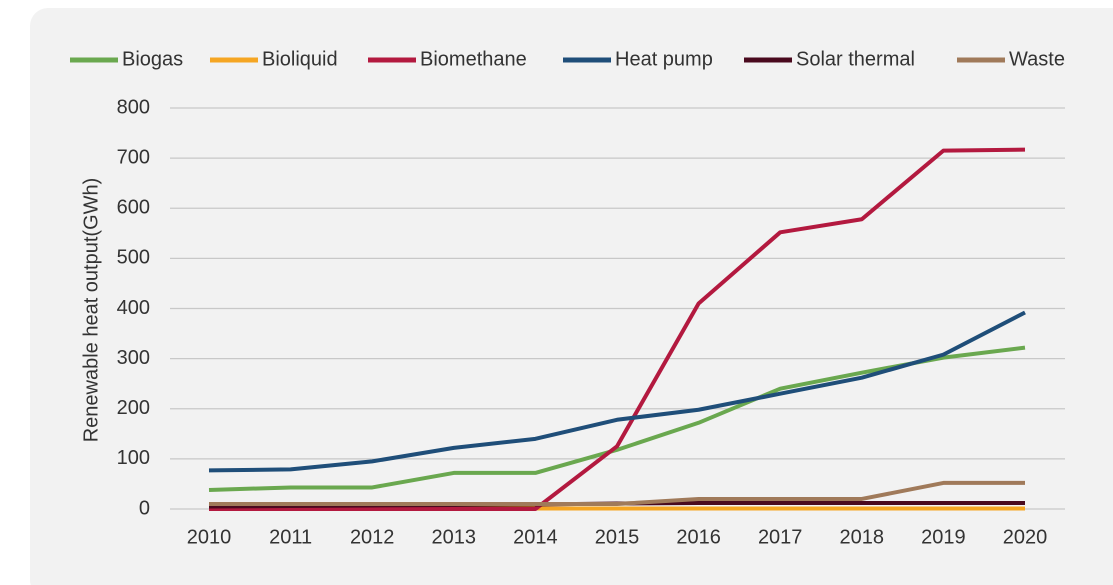  I want to click on y-tick-label: 100, so click(133, 458).